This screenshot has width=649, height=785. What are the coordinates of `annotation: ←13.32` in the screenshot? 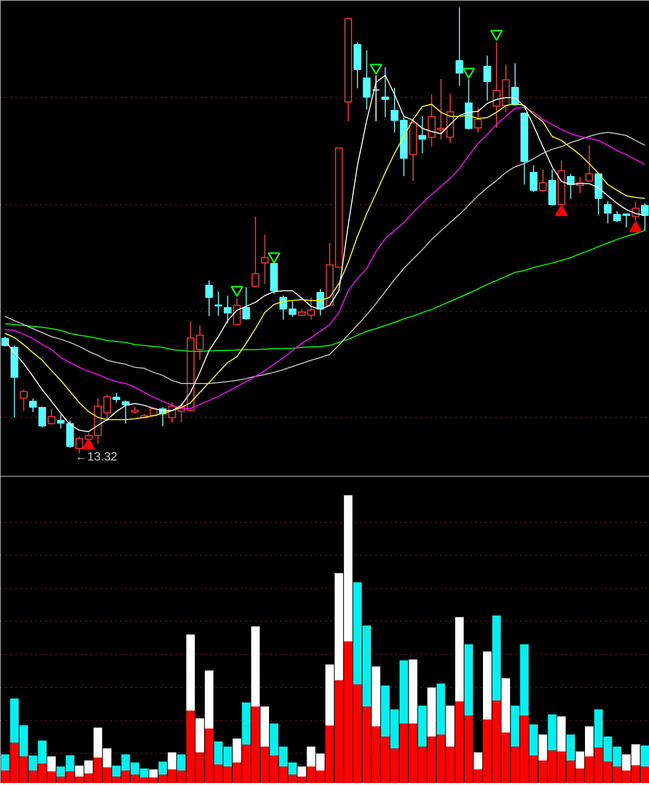 It's located at (96, 456).